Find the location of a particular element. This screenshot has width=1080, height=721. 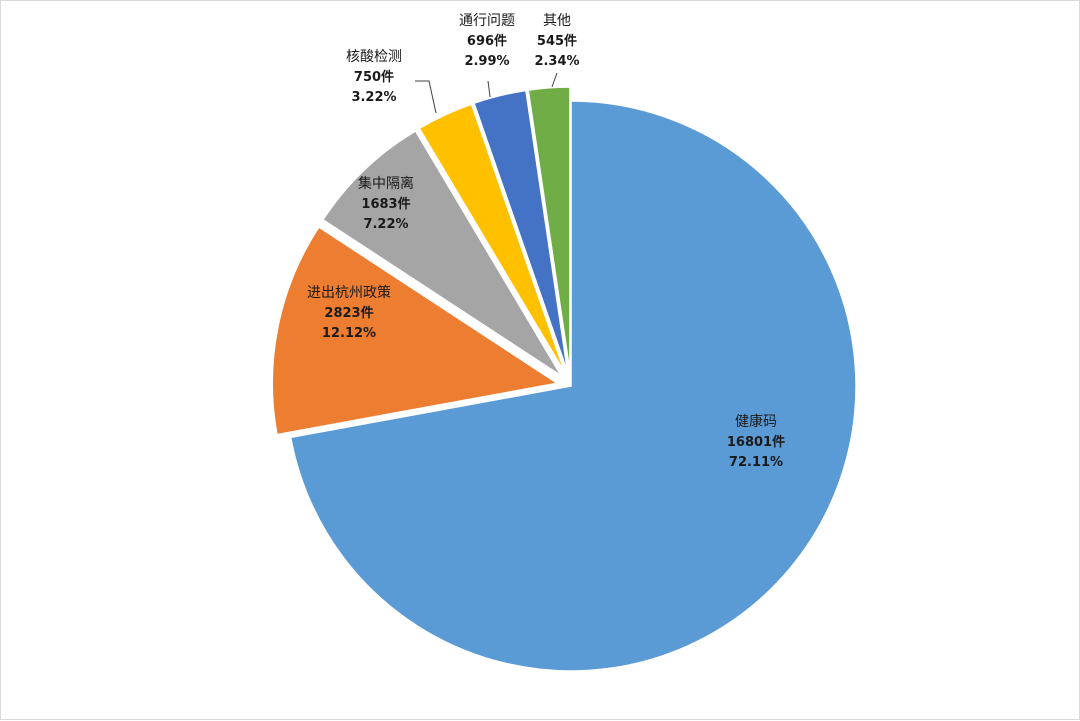

slice-count-1: 2823件 is located at coordinates (348, 313).